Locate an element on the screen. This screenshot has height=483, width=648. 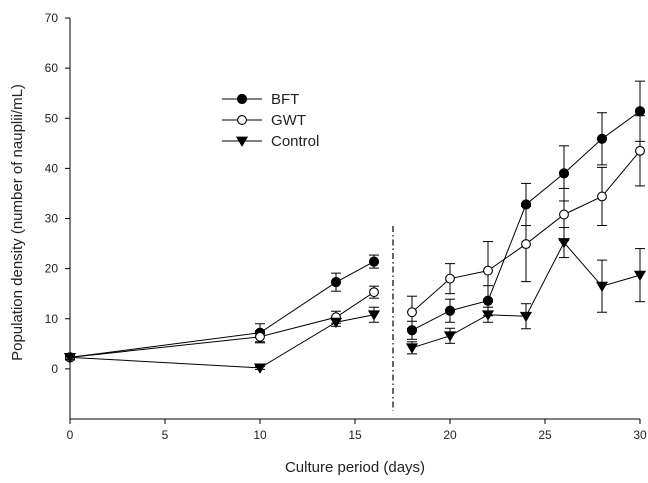
x-tick-label: 5 is located at coordinates (165, 435).